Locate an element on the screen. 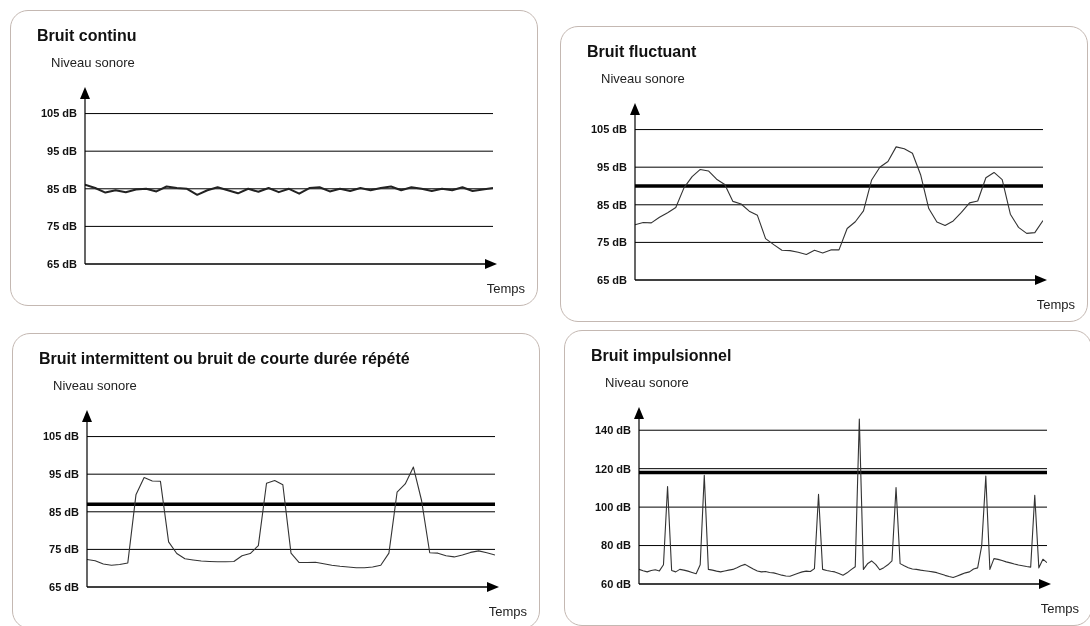 The image size is (1090, 626). y-tick-label: 120 dB is located at coordinates (613, 468).